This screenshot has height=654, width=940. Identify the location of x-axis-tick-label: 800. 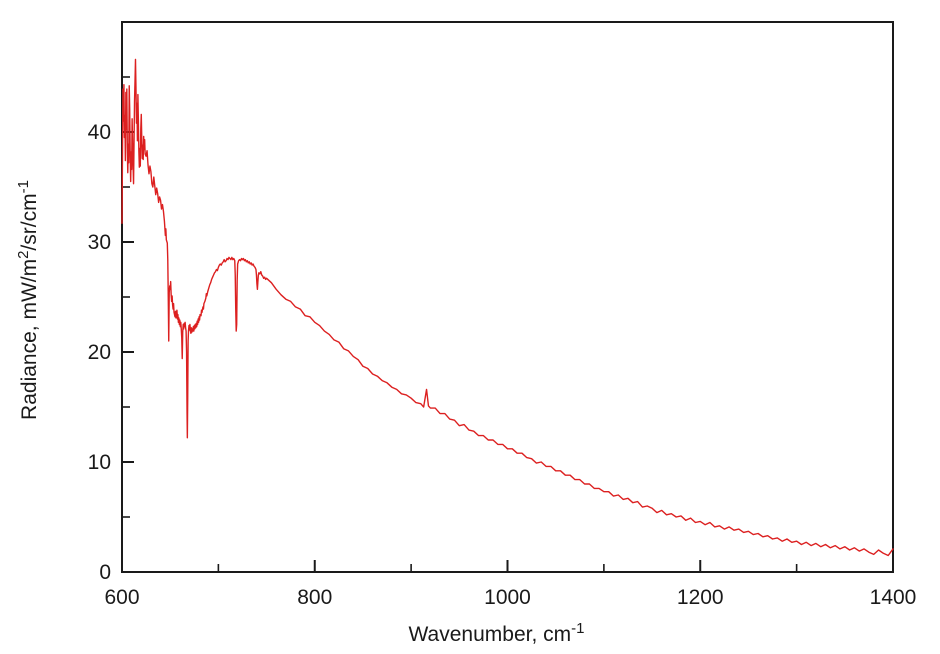
(314, 597).